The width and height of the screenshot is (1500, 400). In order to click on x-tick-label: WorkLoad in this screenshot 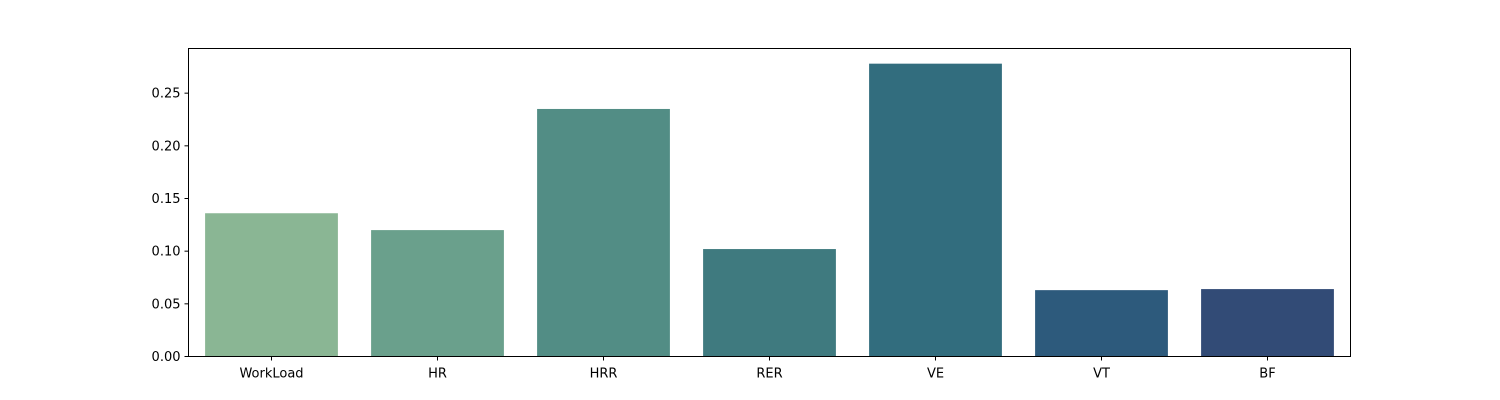, I will do `click(271, 374)`.